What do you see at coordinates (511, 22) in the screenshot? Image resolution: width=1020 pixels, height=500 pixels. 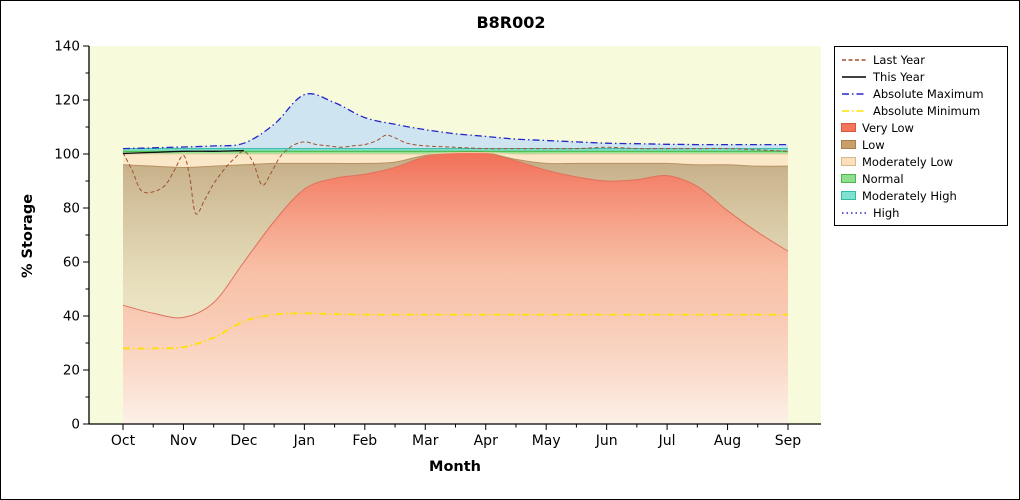 I see `chart-title: B8R002` at bounding box center [511, 22].